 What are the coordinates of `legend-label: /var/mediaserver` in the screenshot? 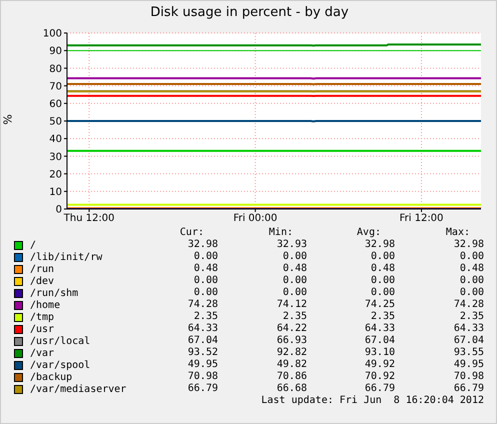 It's located at (78, 389).